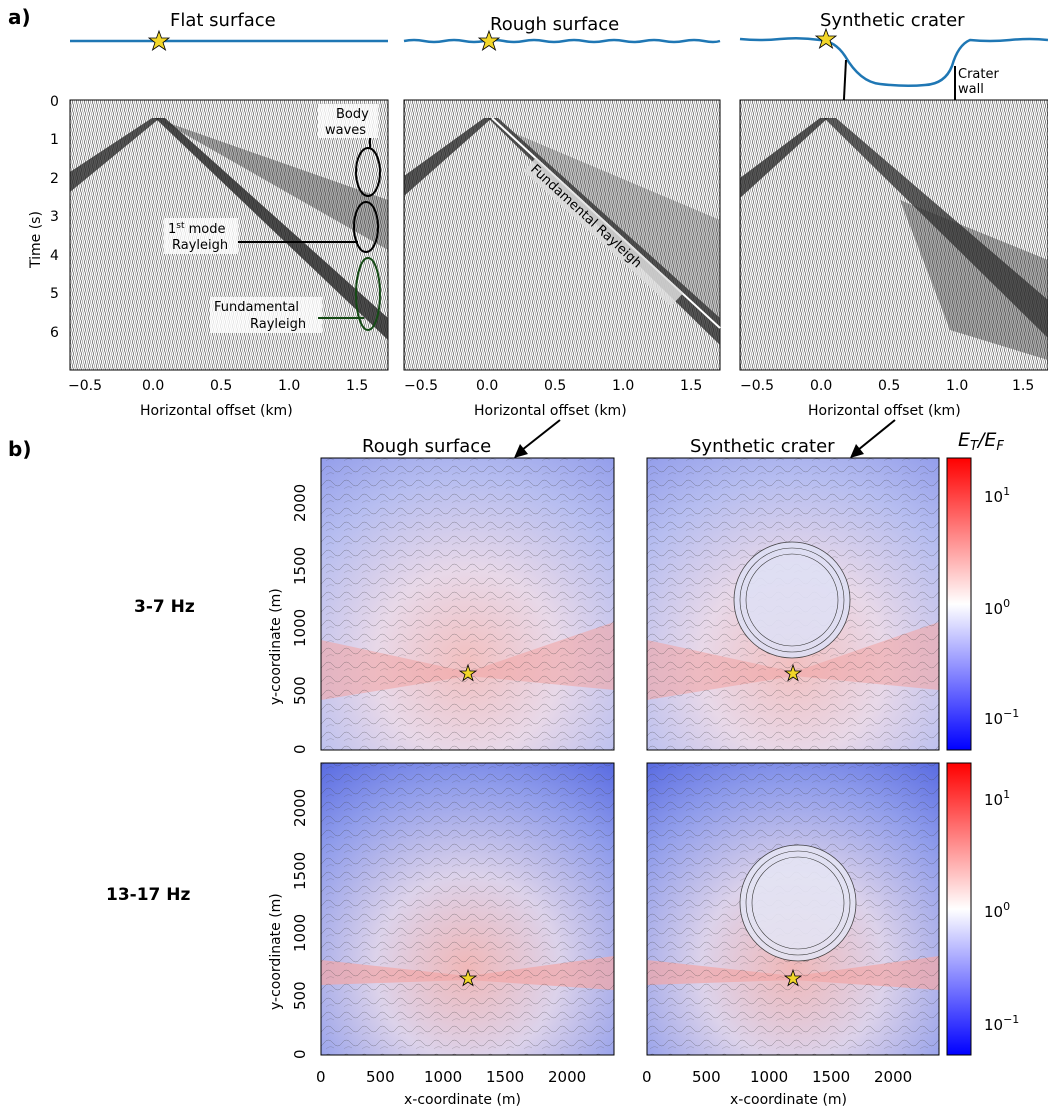  Describe the element at coordinates (562, 41) in the screenshot. I see `rough-surface-line` at that location.